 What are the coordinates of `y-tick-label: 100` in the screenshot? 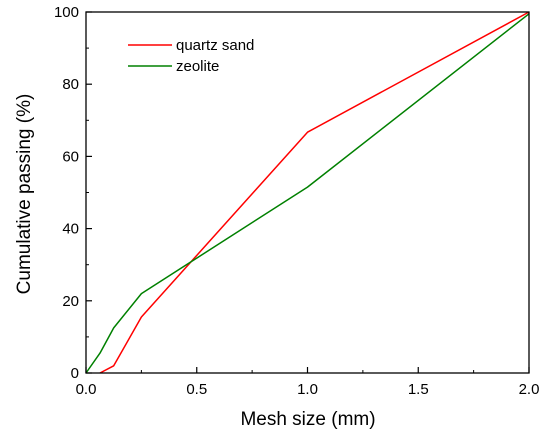 It's located at (66, 12).